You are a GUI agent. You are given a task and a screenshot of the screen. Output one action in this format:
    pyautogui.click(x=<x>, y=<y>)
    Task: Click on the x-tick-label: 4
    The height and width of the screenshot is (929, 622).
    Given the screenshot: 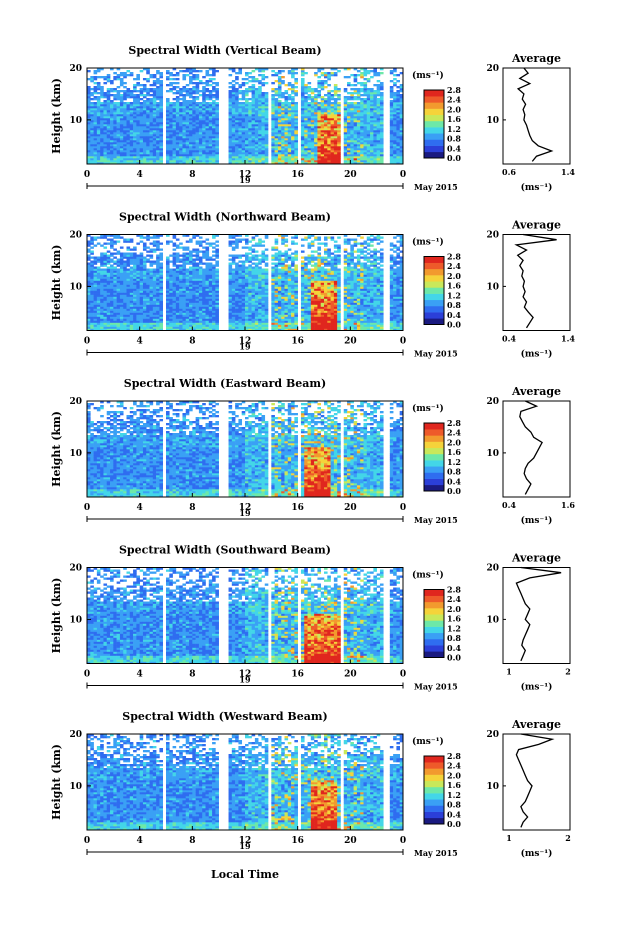 What is the action you would take?
    pyautogui.click(x=140, y=508)
    